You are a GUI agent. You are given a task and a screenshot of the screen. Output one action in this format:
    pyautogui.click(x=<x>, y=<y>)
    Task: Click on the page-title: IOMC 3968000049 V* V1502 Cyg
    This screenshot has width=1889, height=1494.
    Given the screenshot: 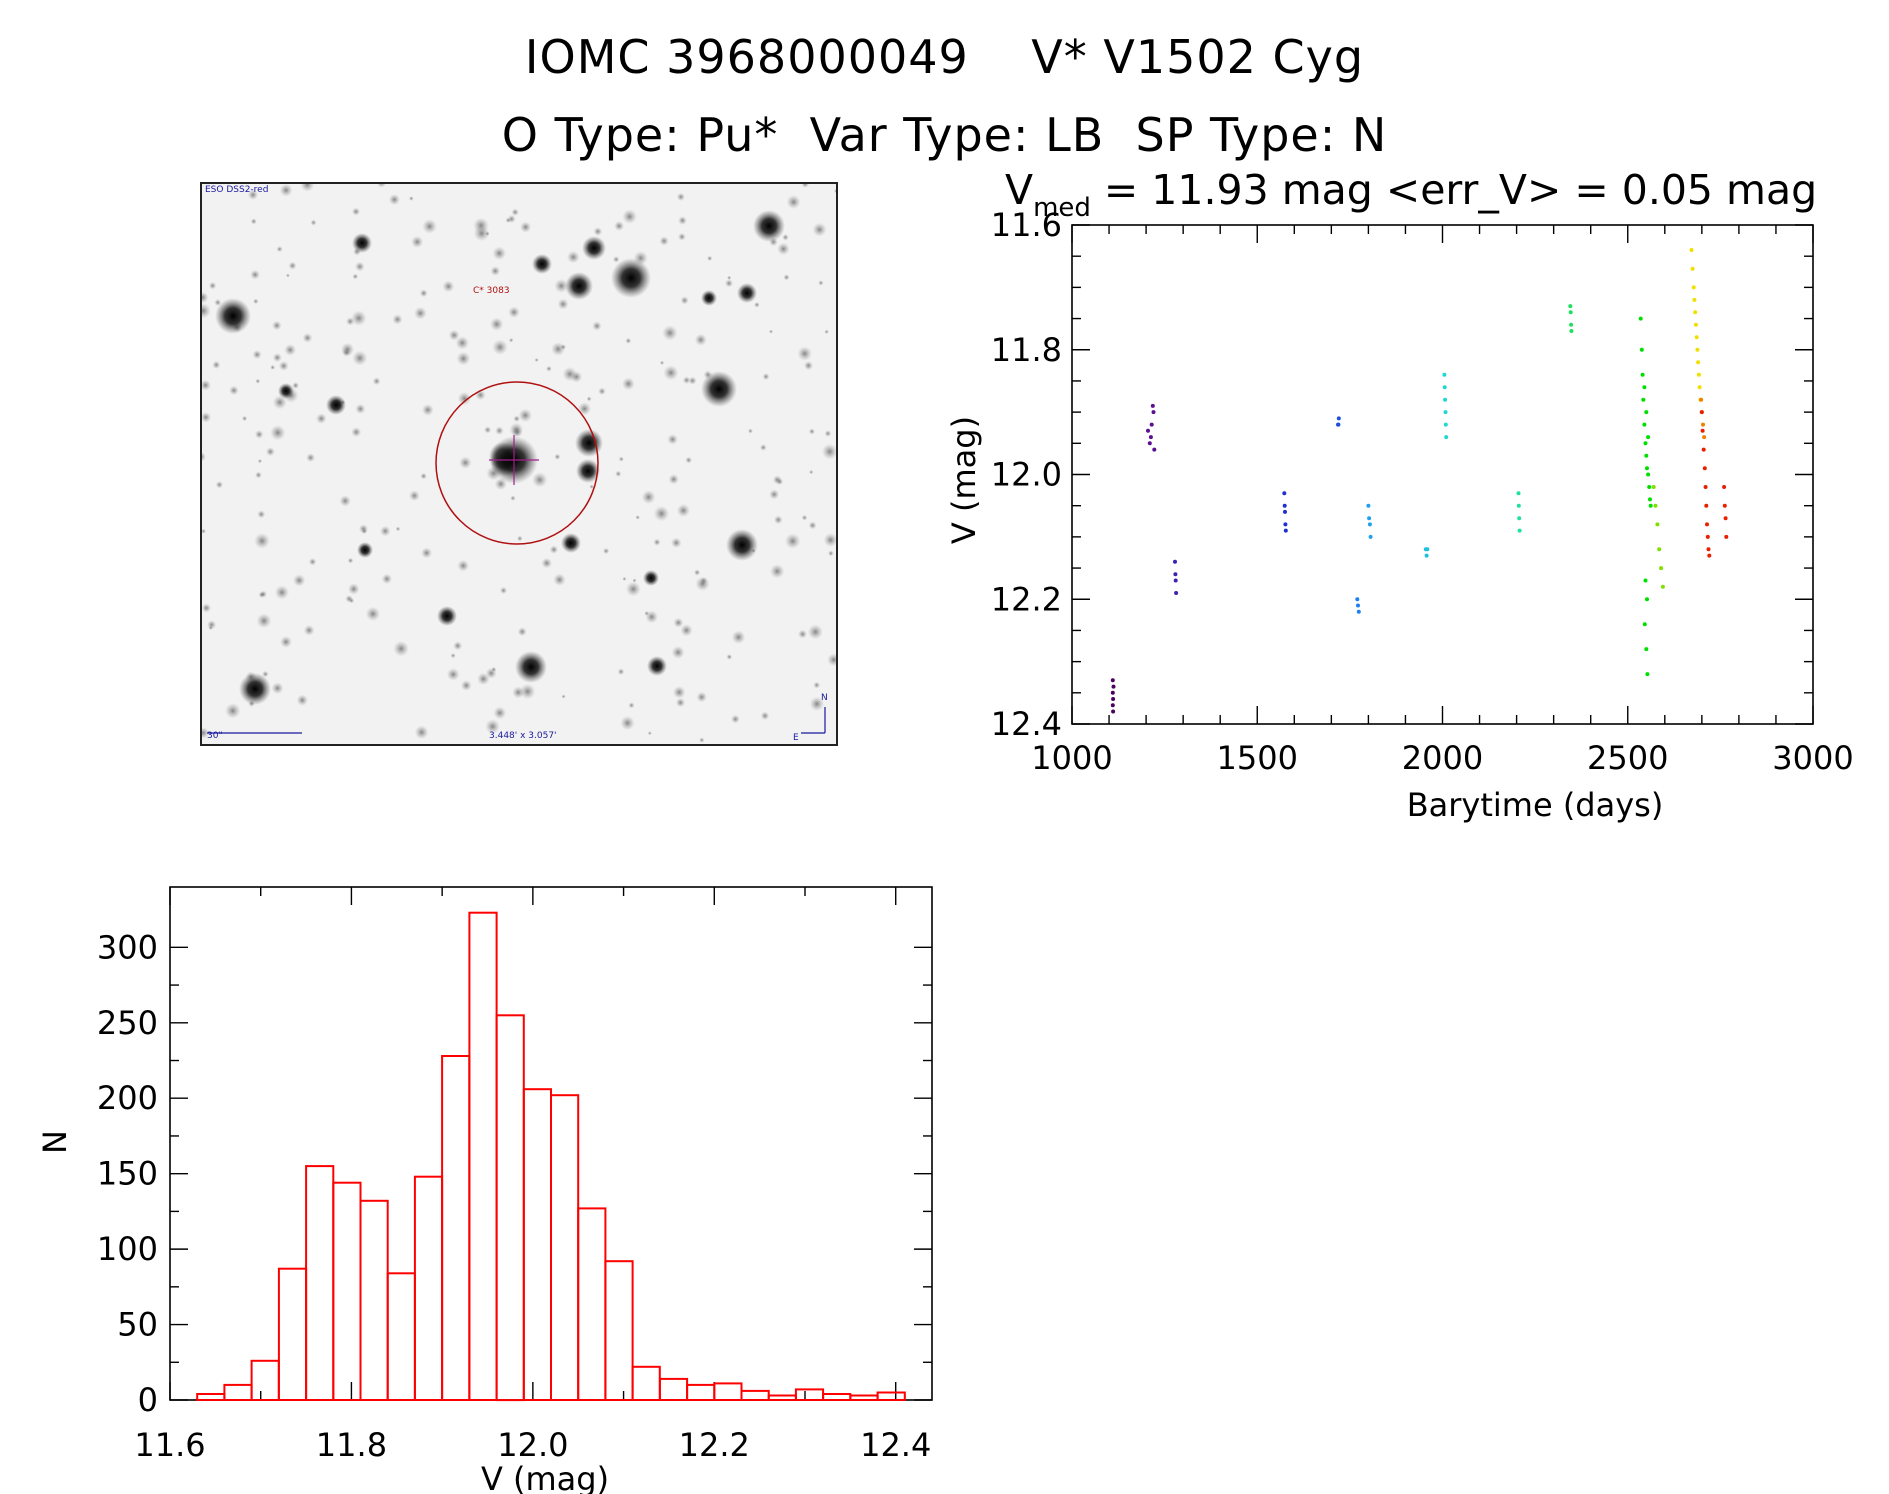 What is the action you would take?
    pyautogui.click(x=944, y=57)
    